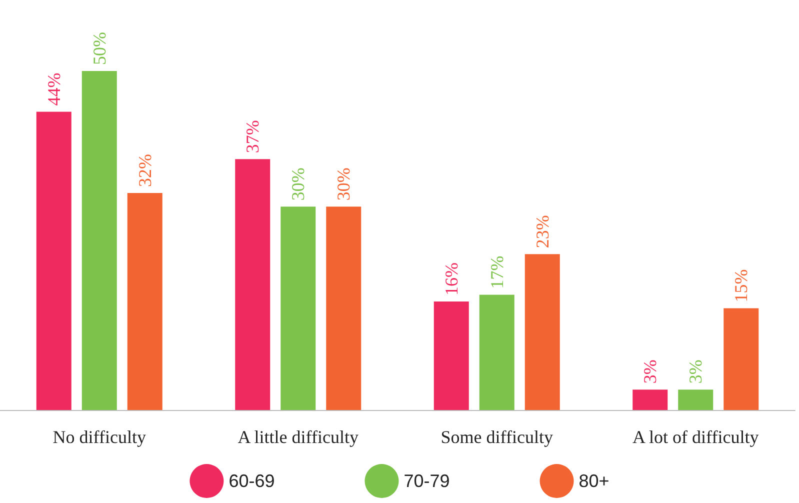 This screenshot has width=799, height=503. I want to click on data-label: 37%, so click(252, 137).